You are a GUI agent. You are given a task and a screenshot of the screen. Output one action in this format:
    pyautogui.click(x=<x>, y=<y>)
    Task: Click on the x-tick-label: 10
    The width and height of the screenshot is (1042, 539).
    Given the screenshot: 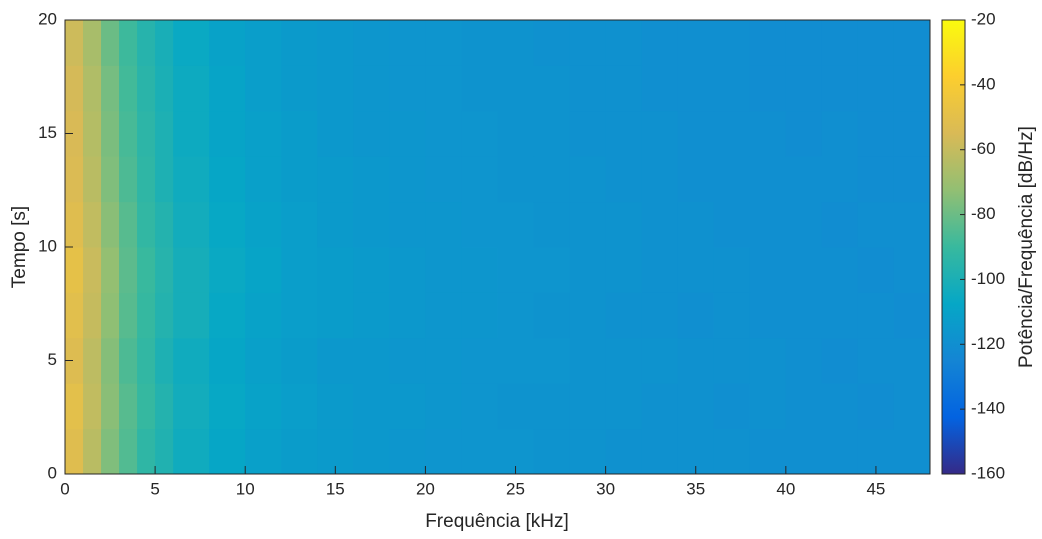 What is the action you would take?
    pyautogui.click(x=245, y=488)
    